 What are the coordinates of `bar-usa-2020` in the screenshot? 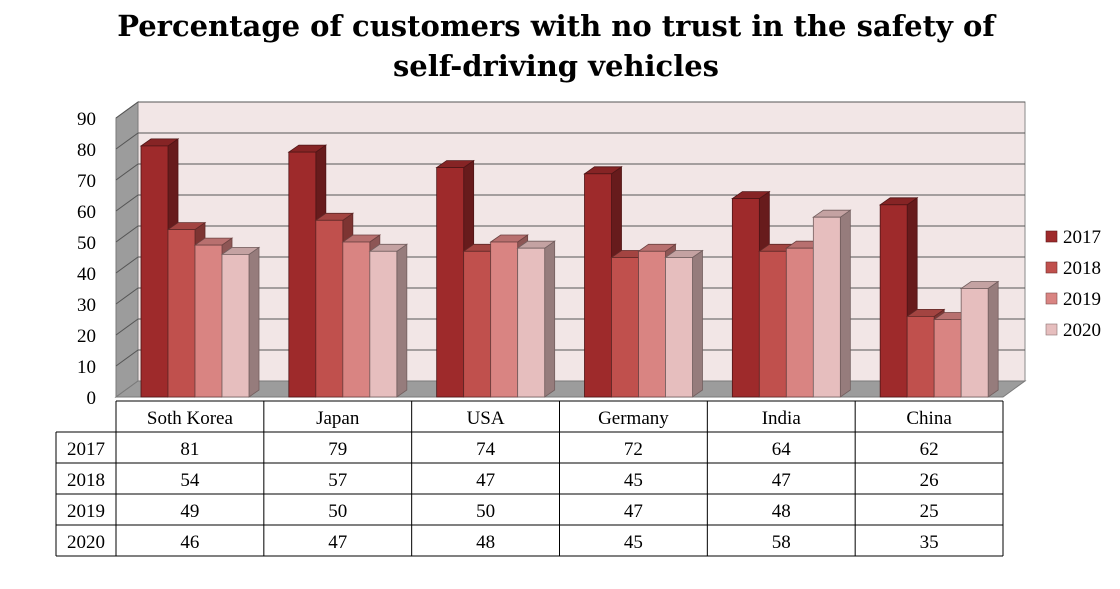 It's located at (536, 319).